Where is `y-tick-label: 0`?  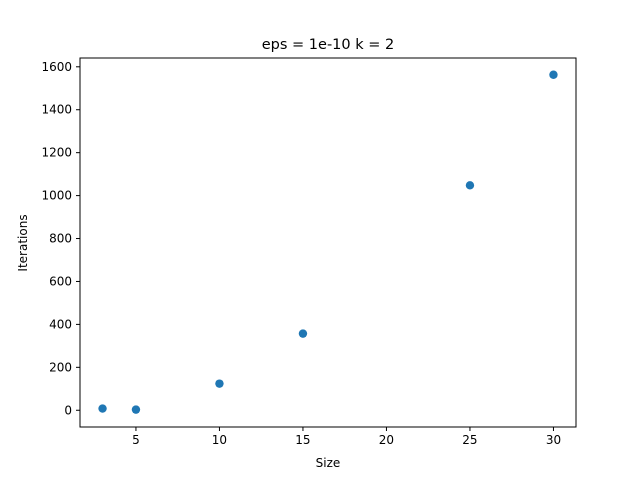
y-tick-label: 0 is located at coordinates (68, 410).